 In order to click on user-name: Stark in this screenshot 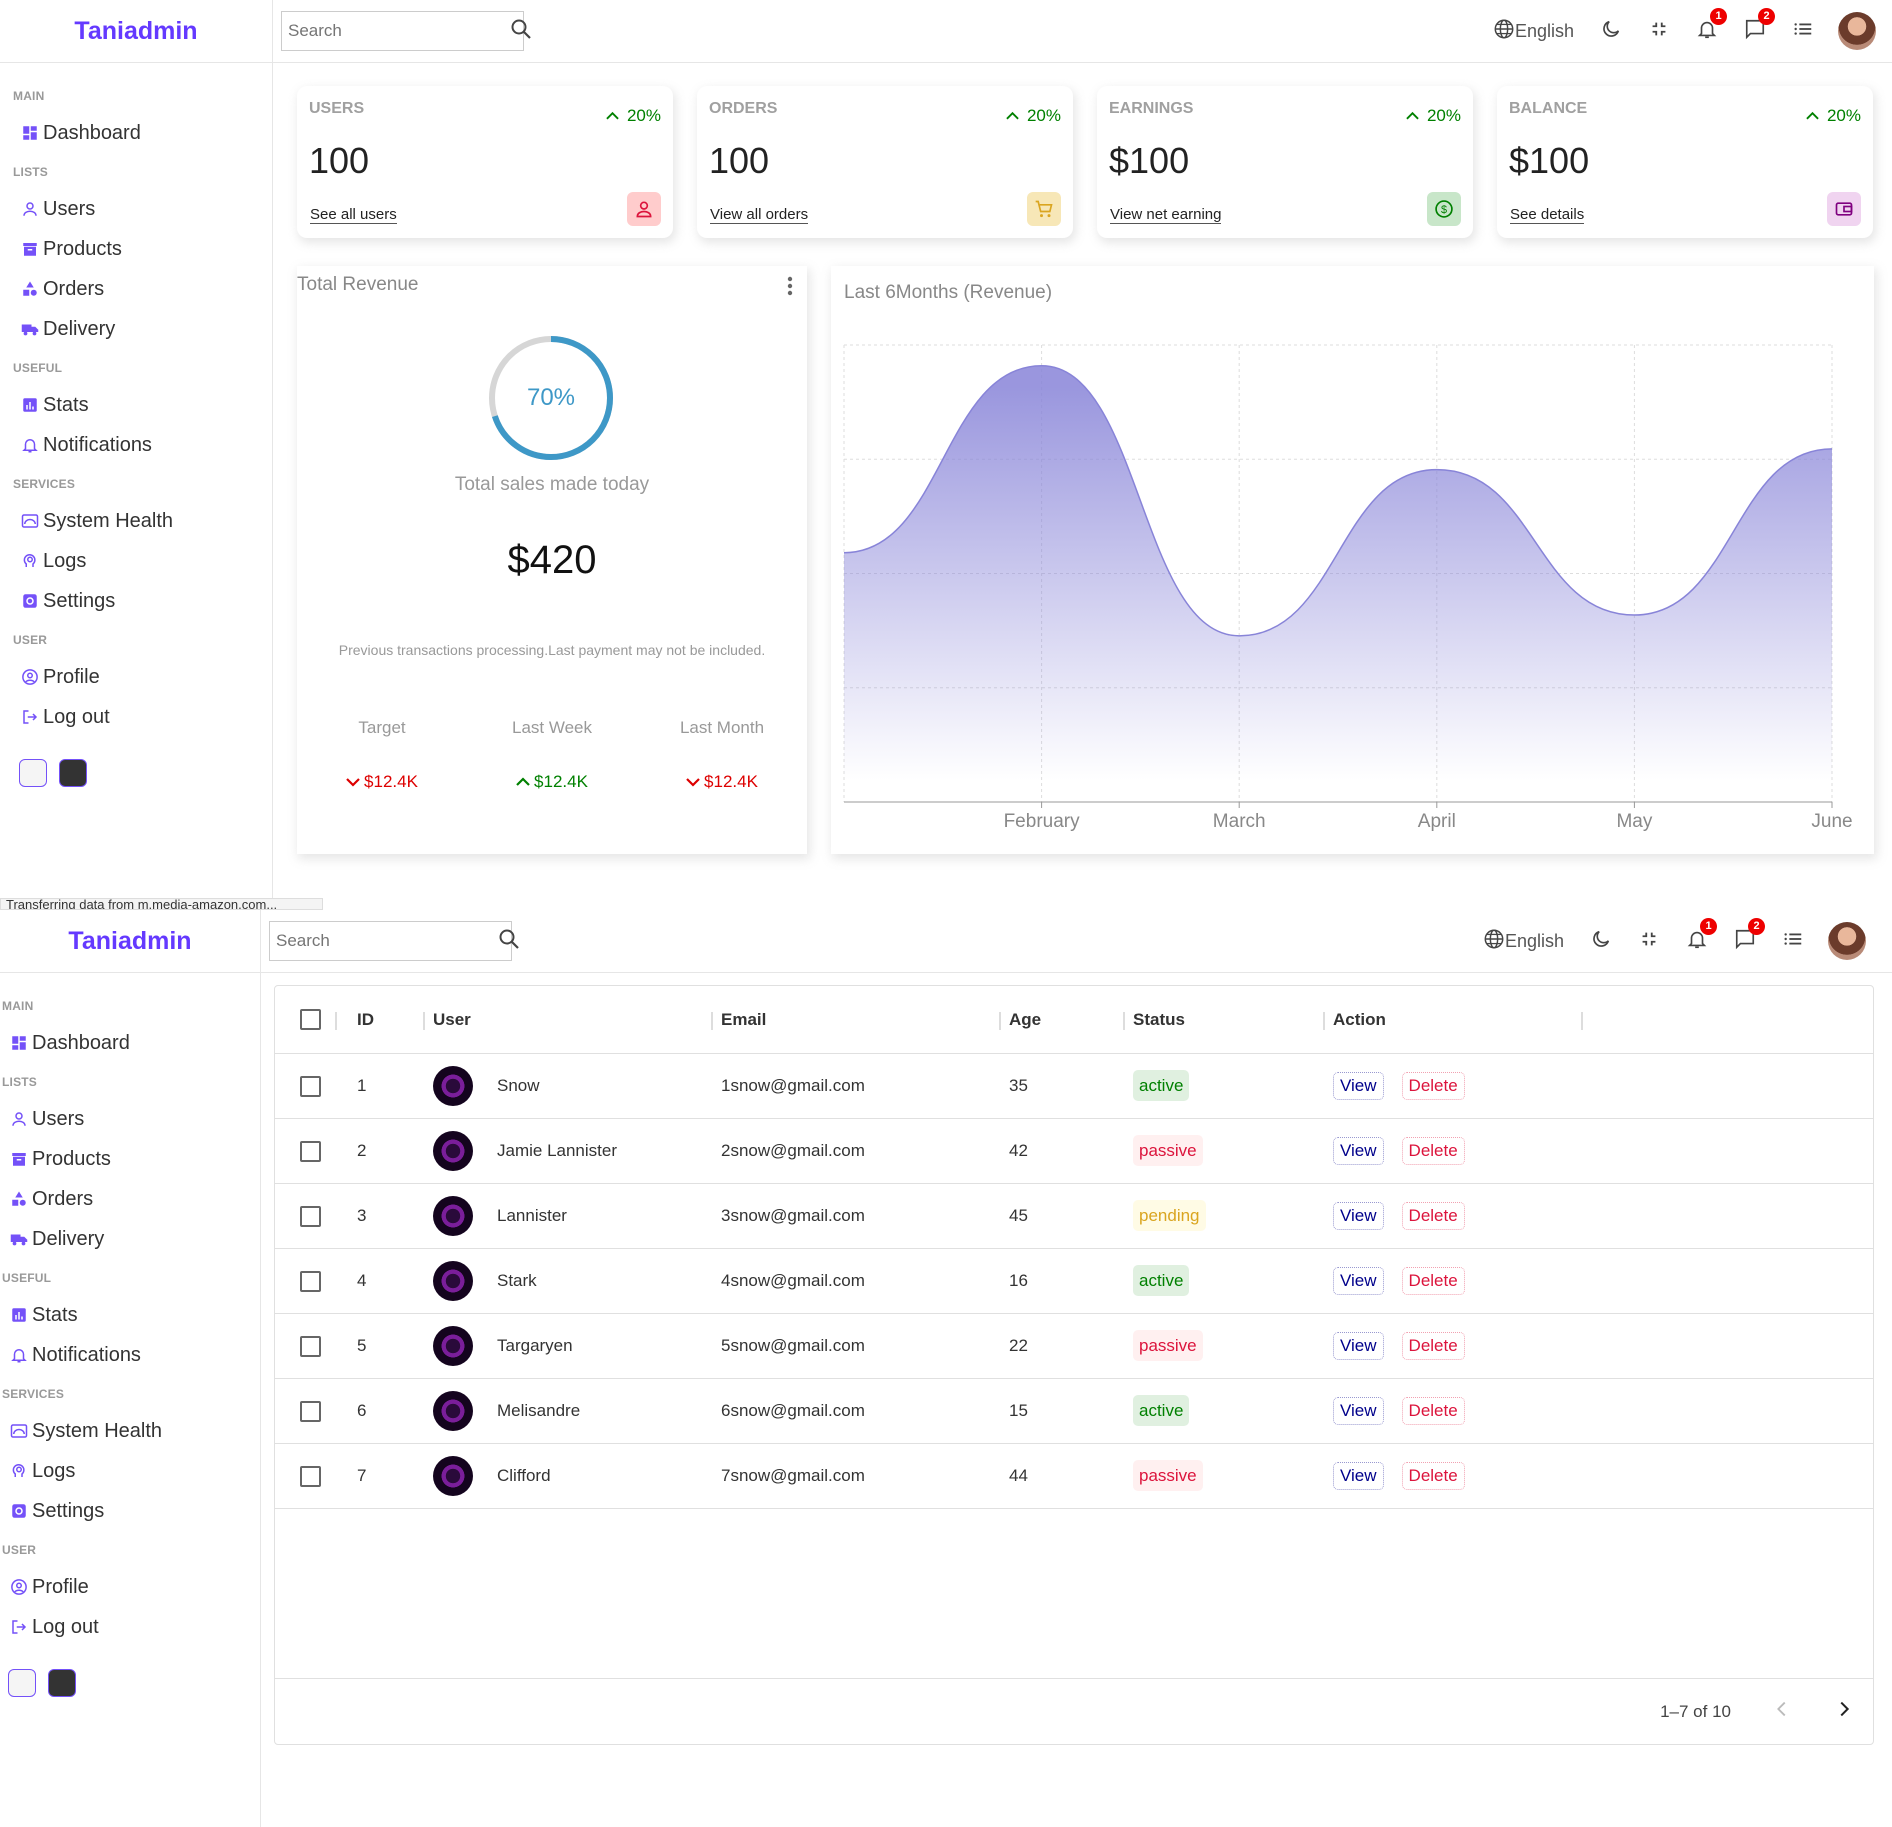, I will do `click(517, 1280)`.